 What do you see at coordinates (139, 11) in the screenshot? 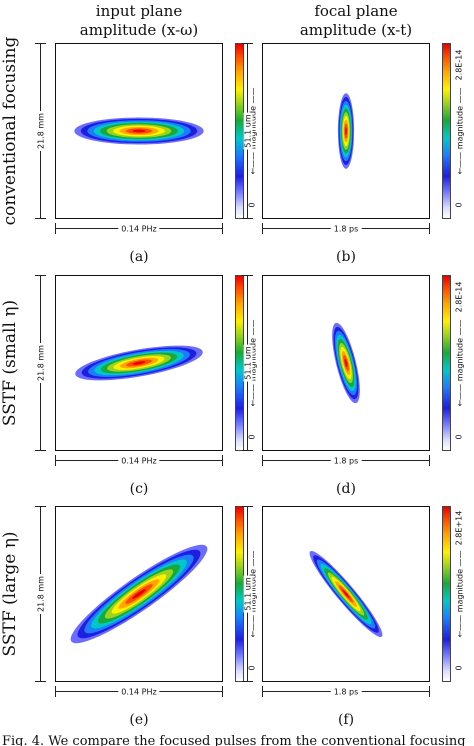
I see `column-heading-line: input plane` at bounding box center [139, 11].